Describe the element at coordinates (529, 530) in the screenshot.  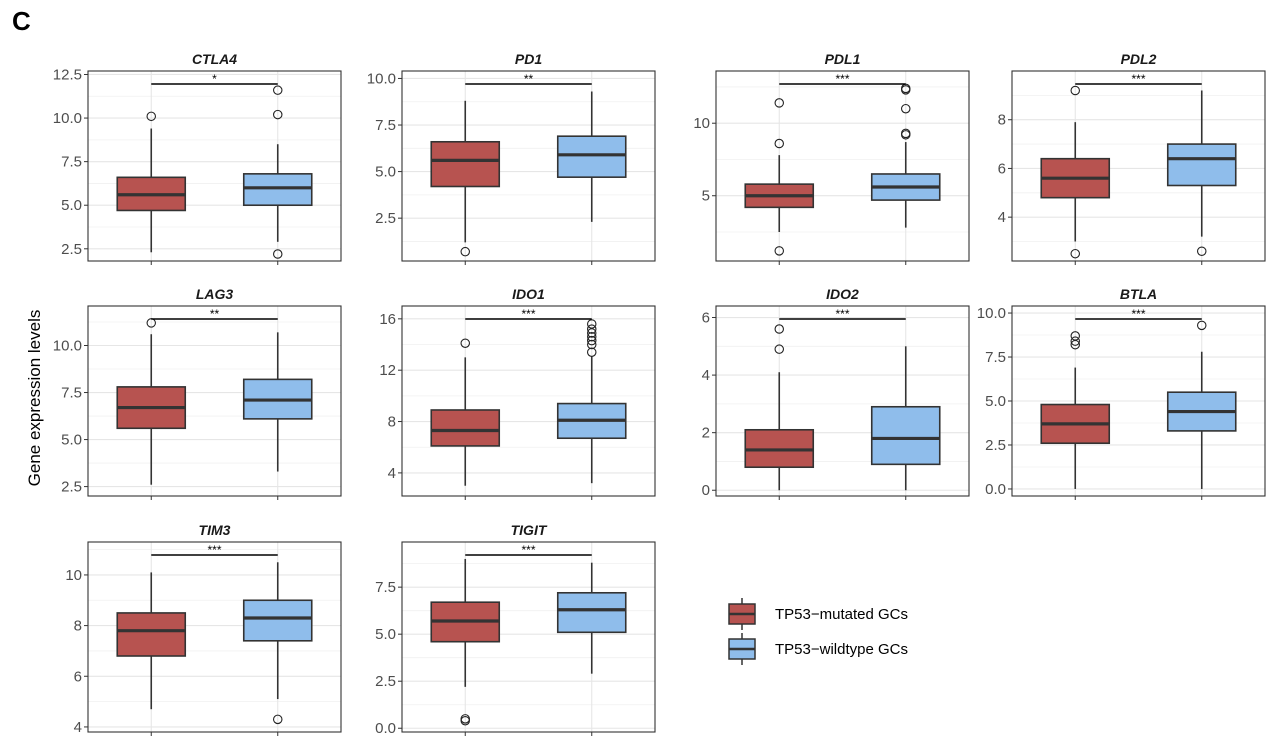
I see `facet-title: TIGIT` at that location.